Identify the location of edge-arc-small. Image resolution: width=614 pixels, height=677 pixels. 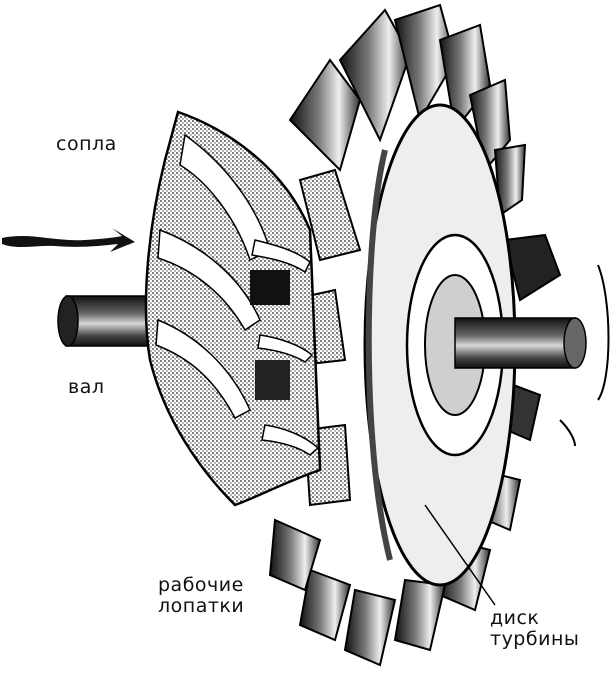
(567, 433).